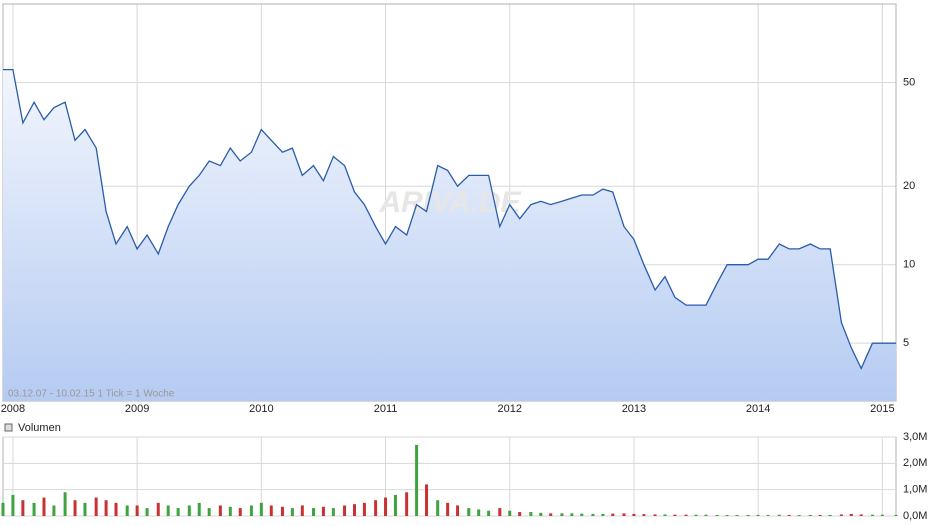 The image size is (940, 526). Describe the element at coordinates (137, 409) in the screenshot. I see `x-tick-label: 2009` at that location.